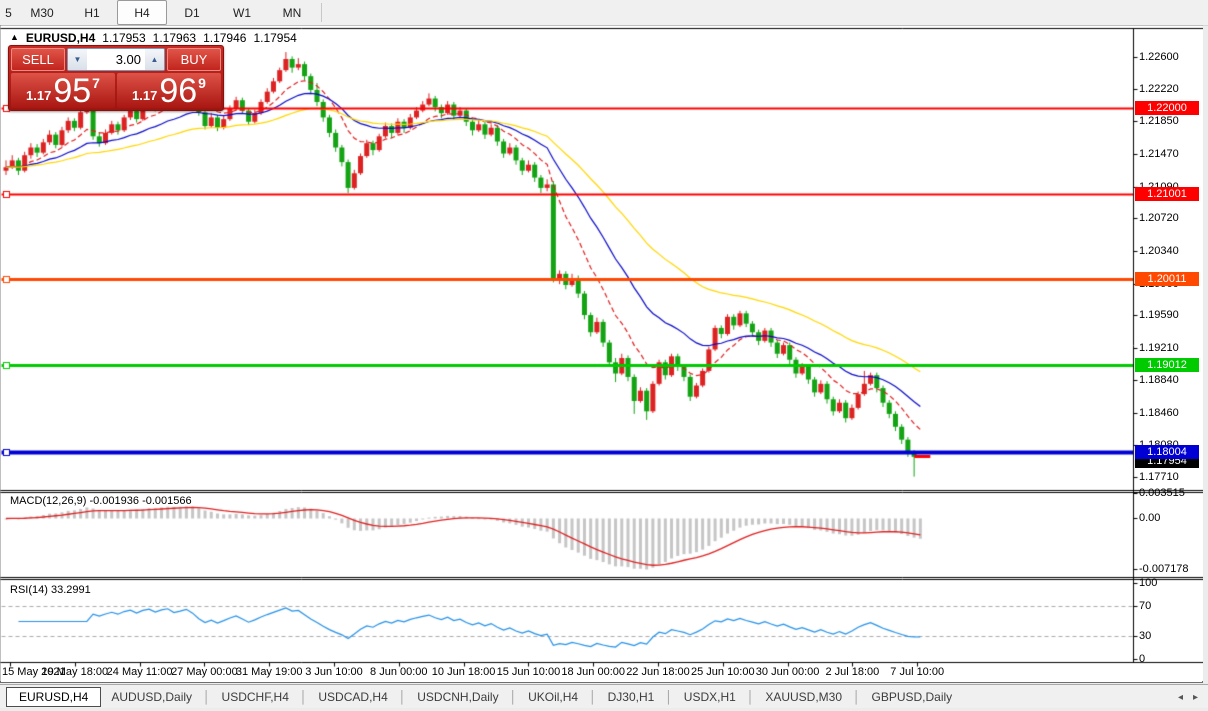 The width and height of the screenshot is (1208, 711). I want to click on timeframe-button-H4: H4, so click(142, 12).